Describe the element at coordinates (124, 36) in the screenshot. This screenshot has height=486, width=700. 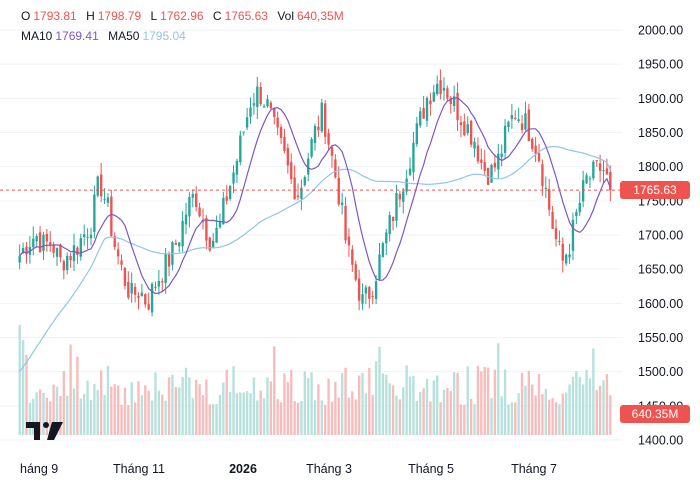
I see `ma50-label: MA50` at that location.